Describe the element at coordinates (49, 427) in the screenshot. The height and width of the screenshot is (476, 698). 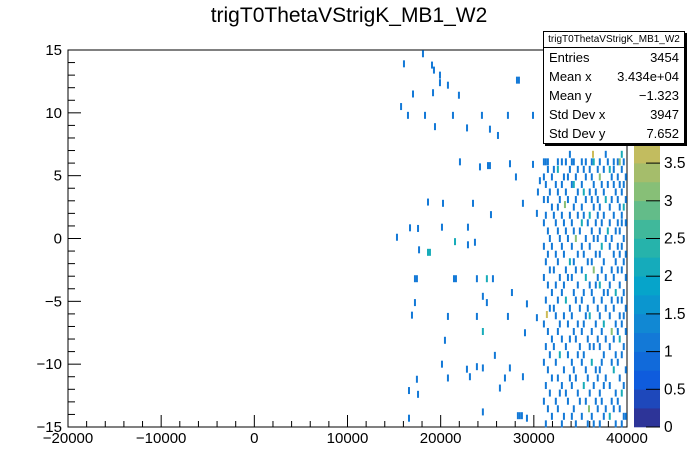
I see `y-tick-label: −15` at that location.